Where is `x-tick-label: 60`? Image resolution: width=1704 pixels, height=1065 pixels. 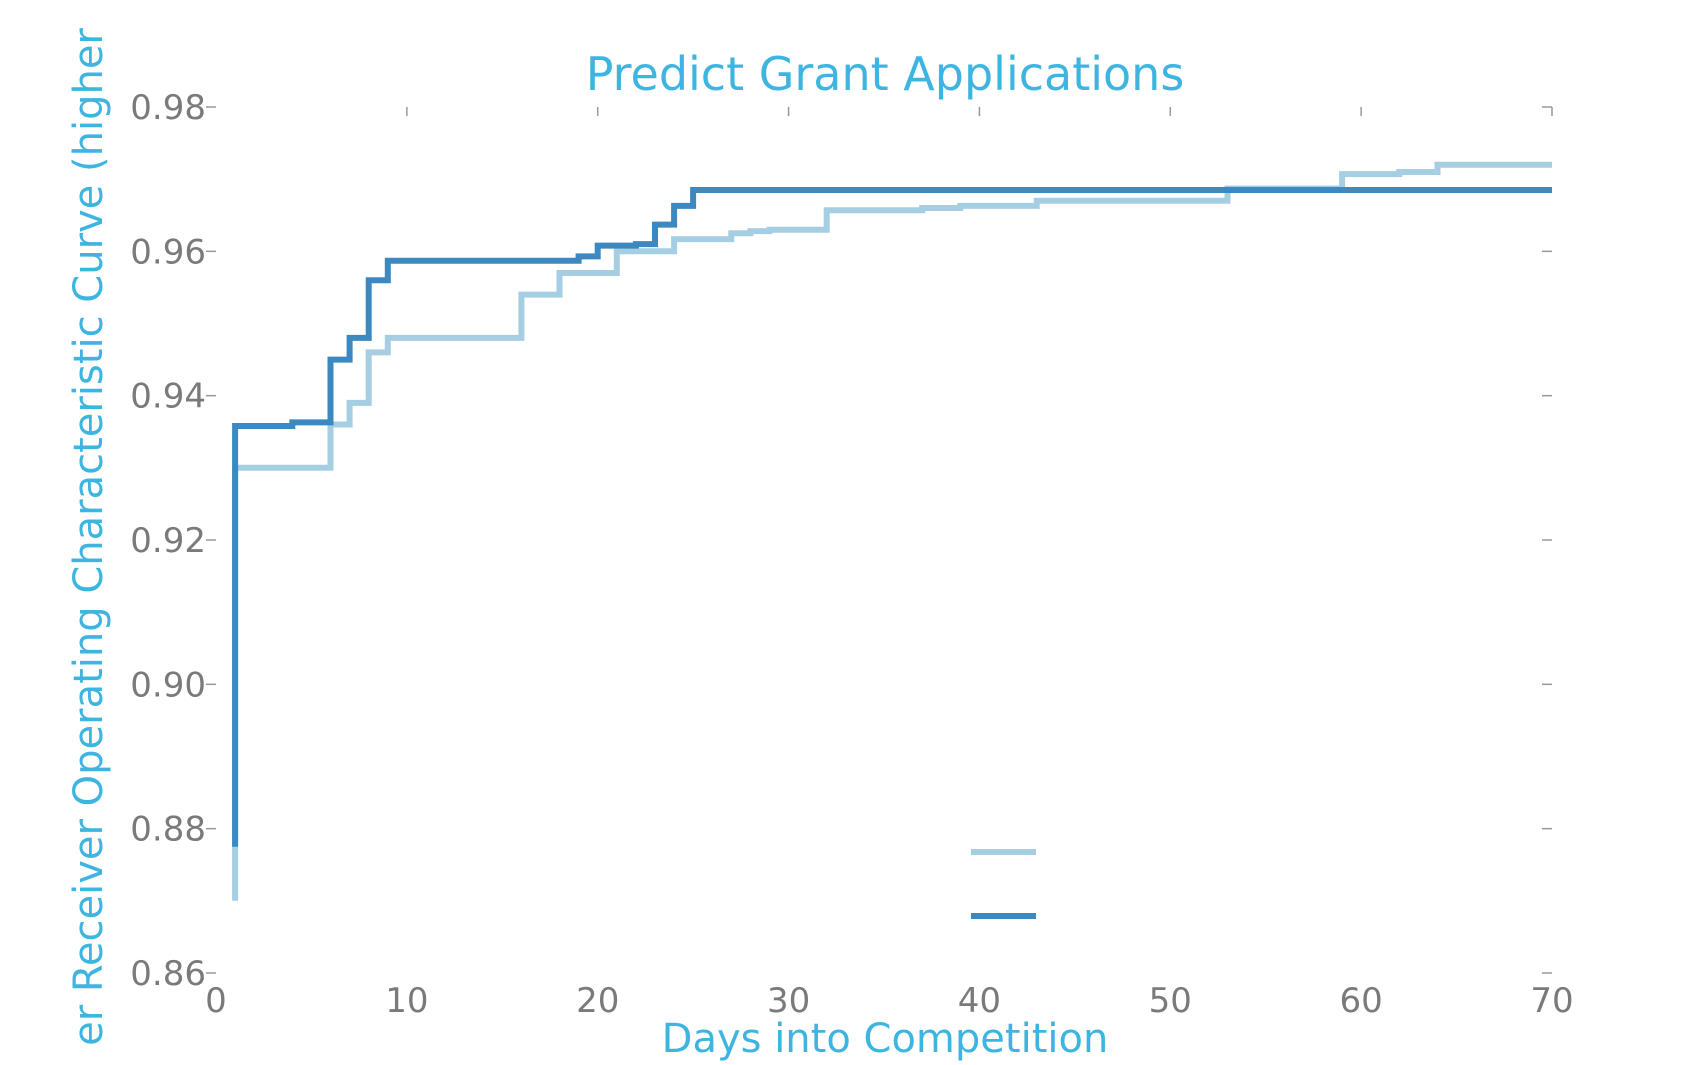 x-tick-label: 60 is located at coordinates (1361, 1001).